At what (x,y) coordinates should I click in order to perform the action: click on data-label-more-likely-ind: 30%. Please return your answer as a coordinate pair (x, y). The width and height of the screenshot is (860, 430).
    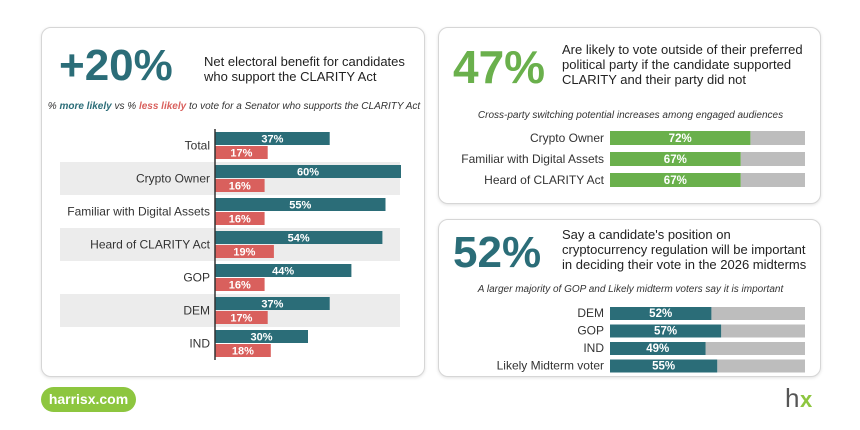
    Looking at the image, I should click on (261, 338).